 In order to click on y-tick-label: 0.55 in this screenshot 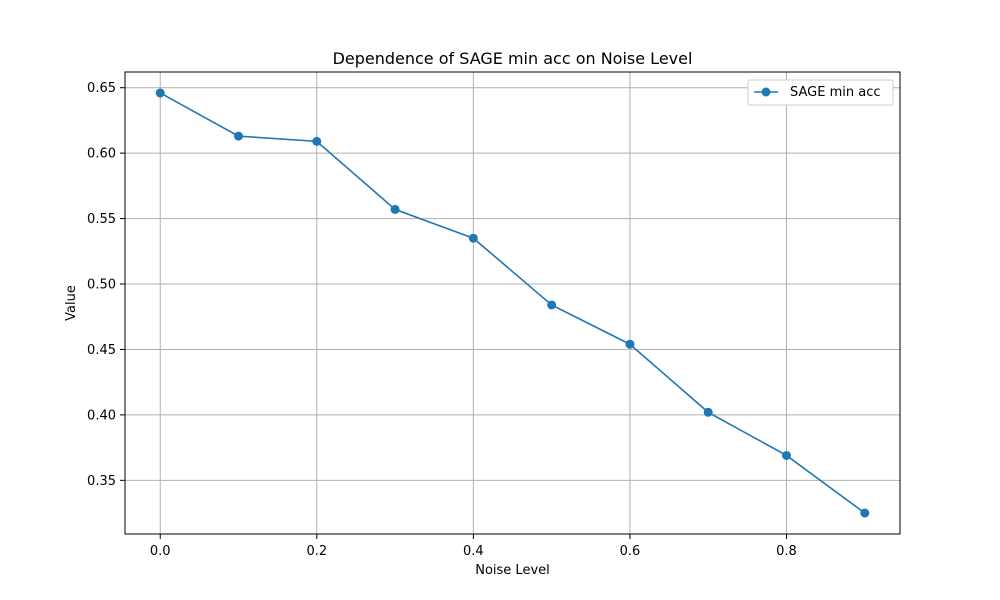, I will do `click(101, 219)`.